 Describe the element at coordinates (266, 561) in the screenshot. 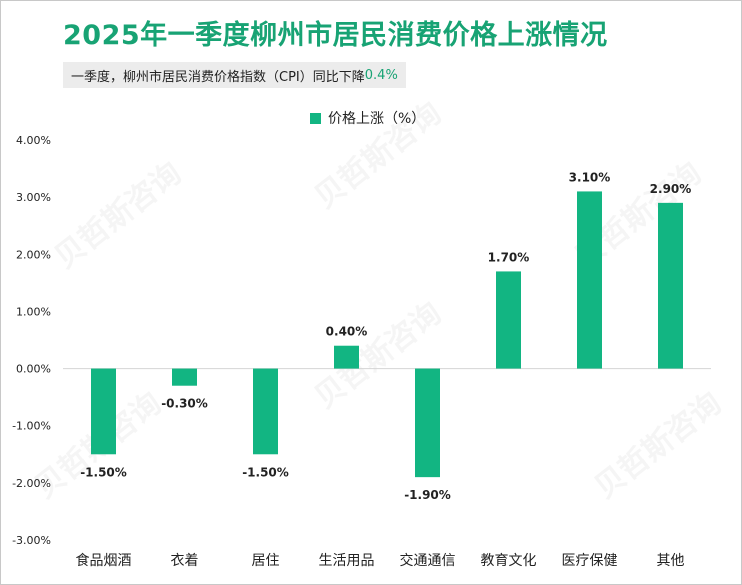

I see `x-category-label: 居住` at that location.